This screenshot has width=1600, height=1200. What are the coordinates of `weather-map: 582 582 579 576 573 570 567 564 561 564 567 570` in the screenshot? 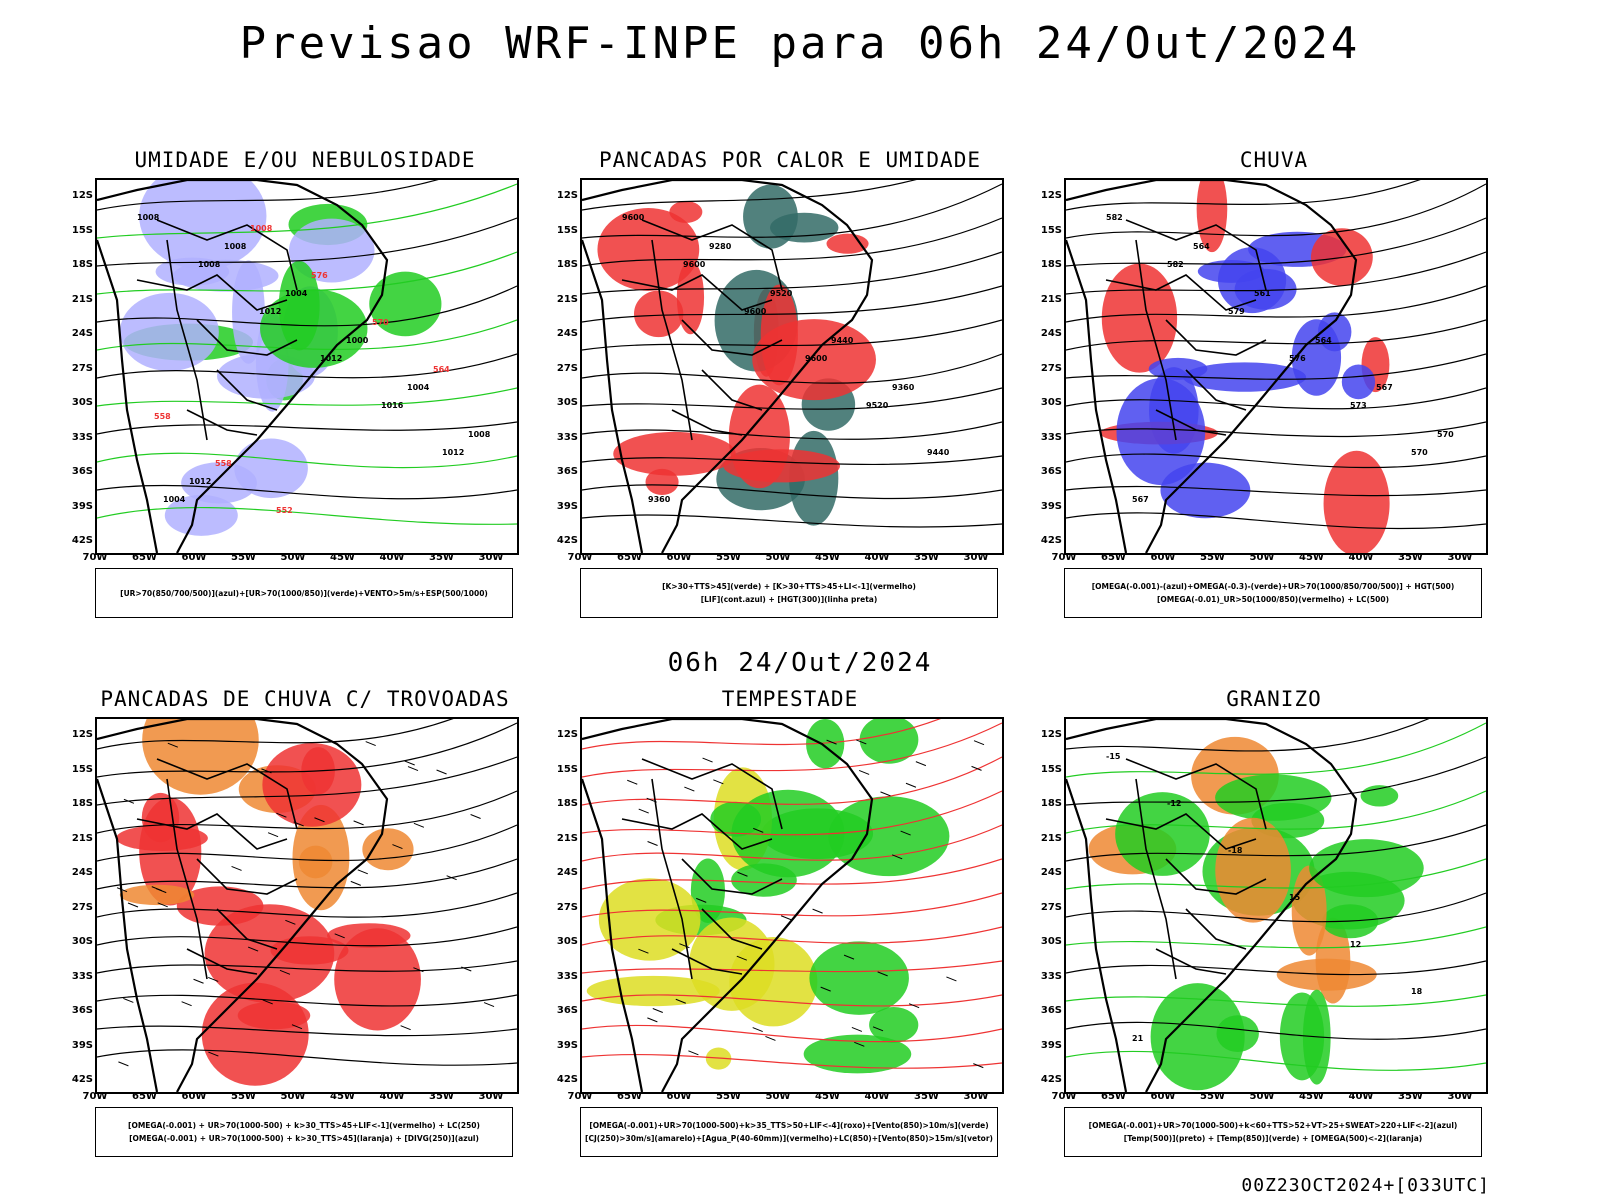 It's located at (1276, 366).